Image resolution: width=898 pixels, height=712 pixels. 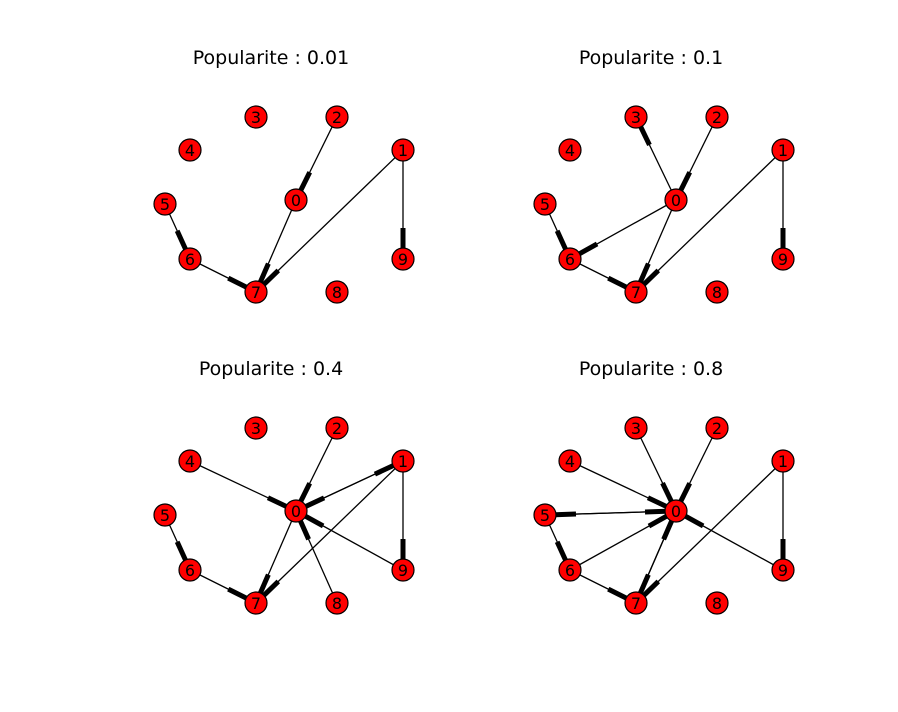 I want to click on panel-title: Popularite : 0.4, so click(x=271, y=369).